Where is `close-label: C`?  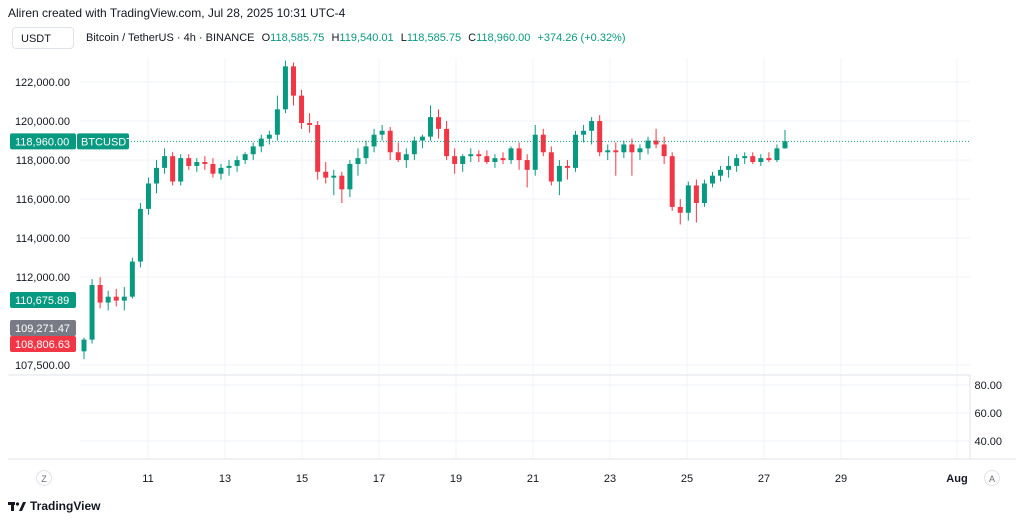
close-label: C is located at coordinates (472, 38).